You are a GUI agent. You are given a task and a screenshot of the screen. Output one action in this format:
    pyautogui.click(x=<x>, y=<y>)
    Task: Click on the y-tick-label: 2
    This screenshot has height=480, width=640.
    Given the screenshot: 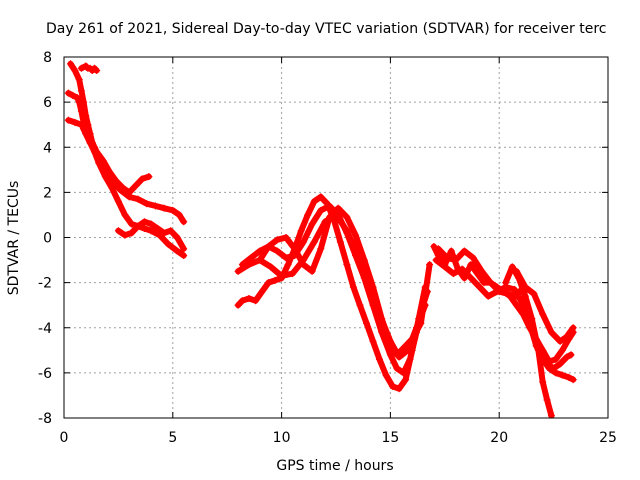 What is the action you would take?
    pyautogui.click(x=47, y=193)
    